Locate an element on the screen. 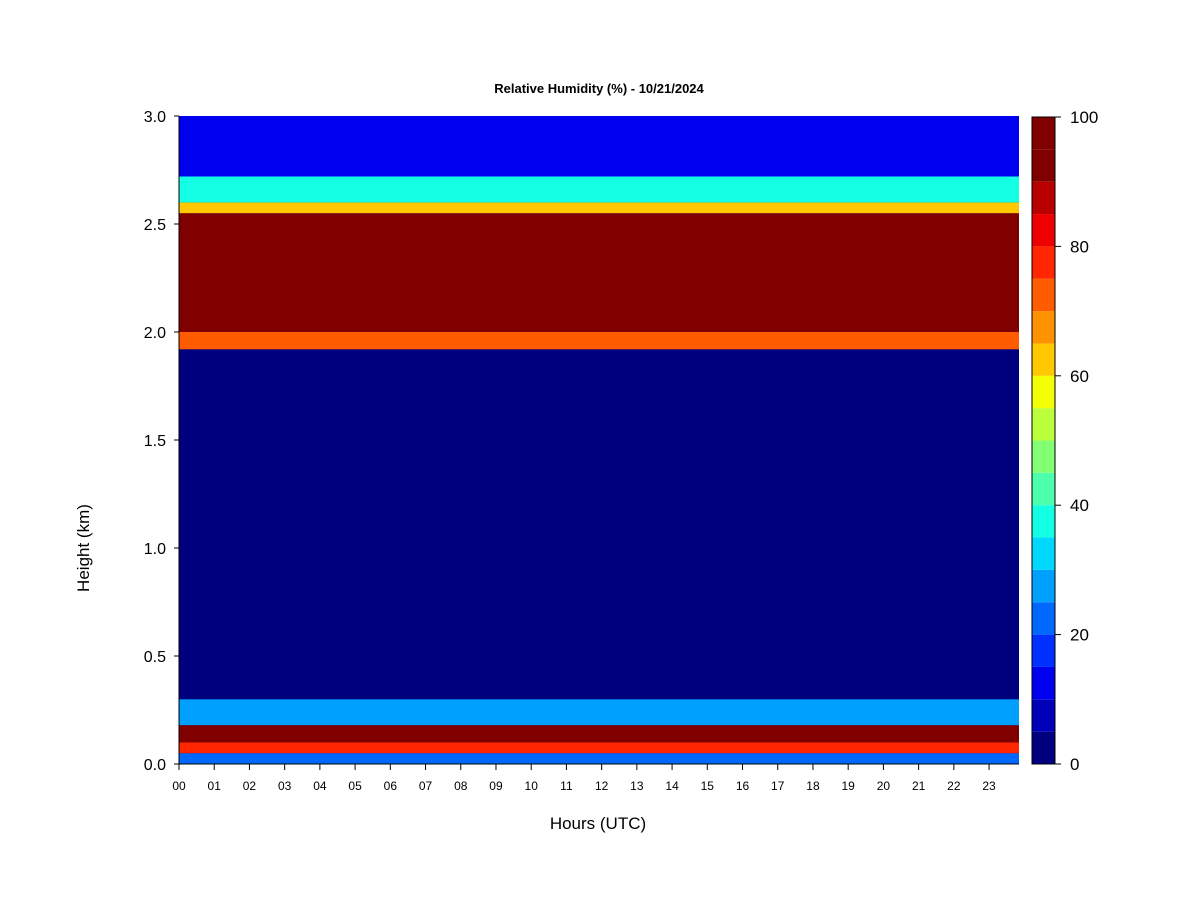 Image resolution: width=1200 pixels, height=900 pixels. x-tick-label-4: 04 is located at coordinates (320, 786).